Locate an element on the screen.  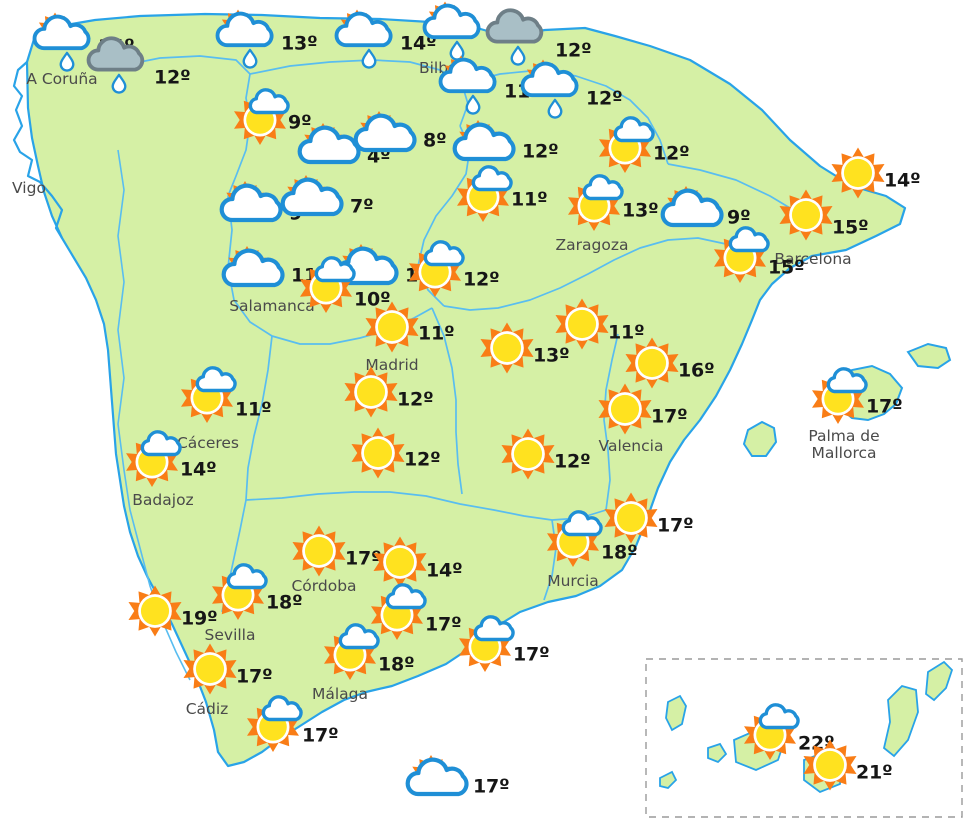
city-label: A Coruña is located at coordinates (62, 79).